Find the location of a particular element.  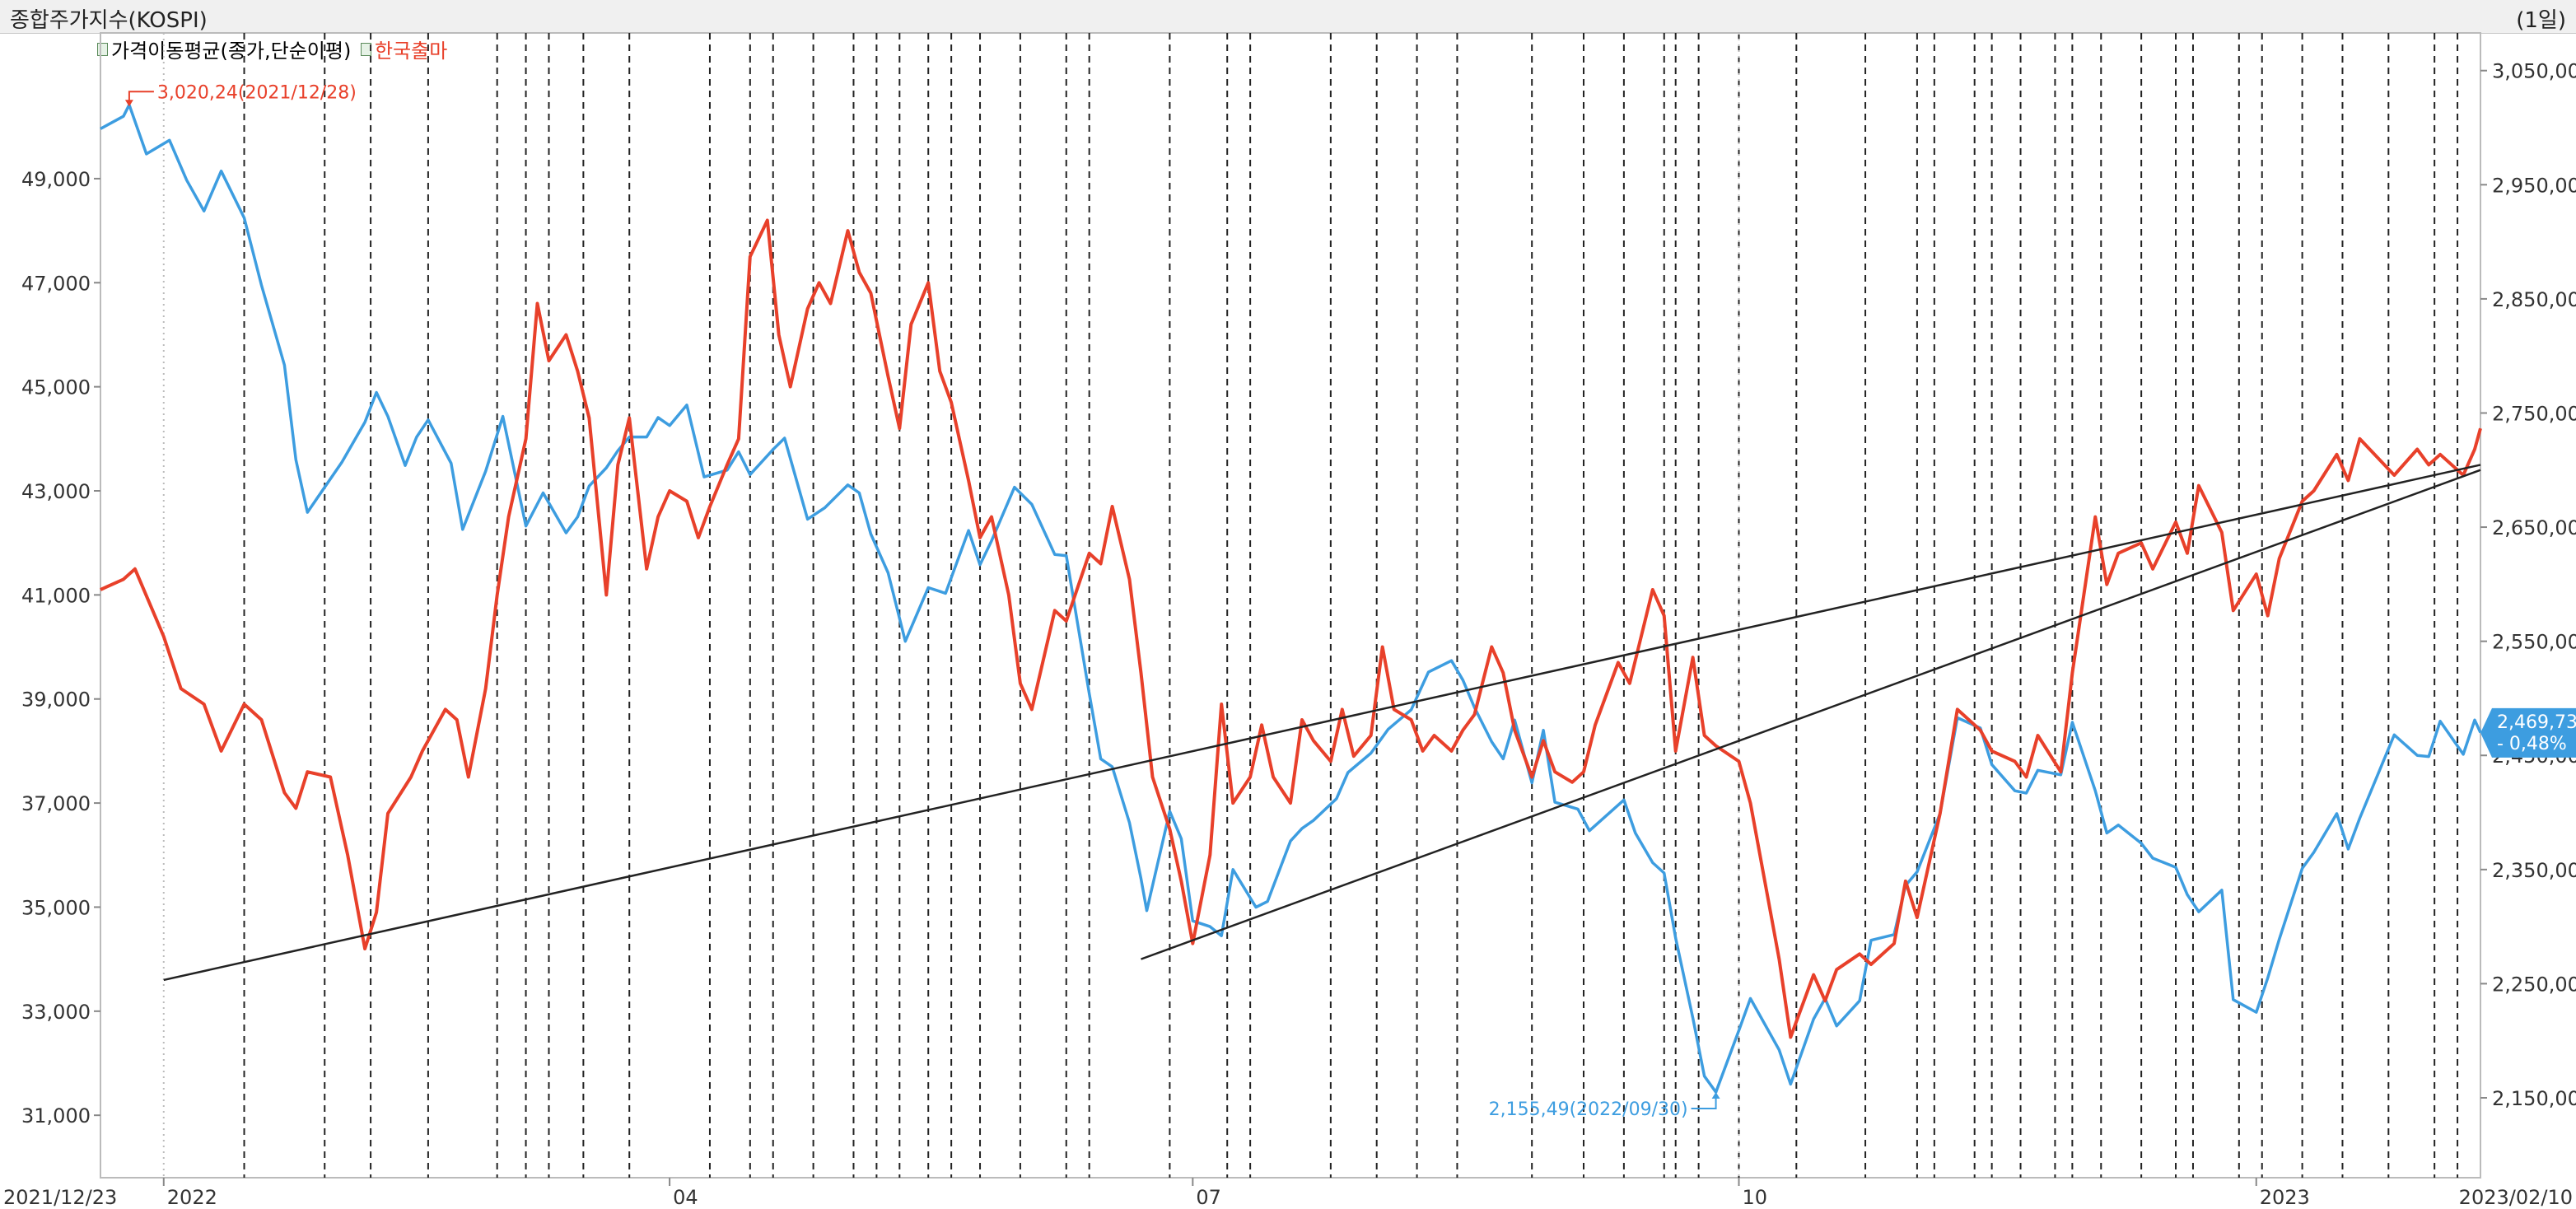

x-axis-label: 07 is located at coordinates (1208, 1197).